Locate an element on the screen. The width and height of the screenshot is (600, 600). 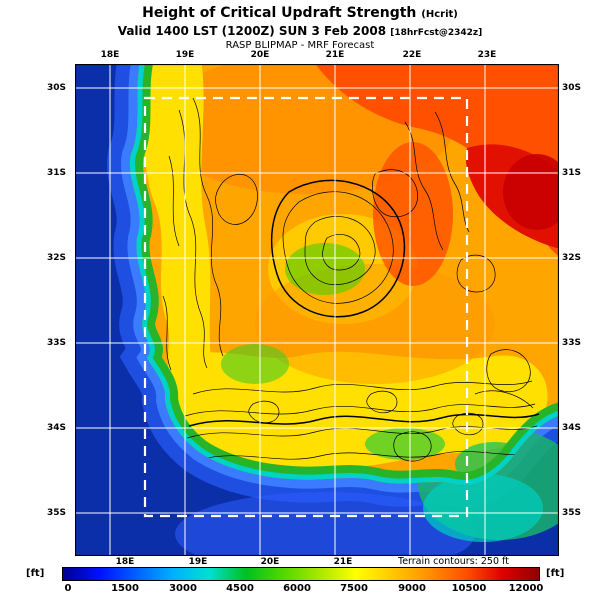
lat-label-left: 34S is located at coordinates (56, 428).